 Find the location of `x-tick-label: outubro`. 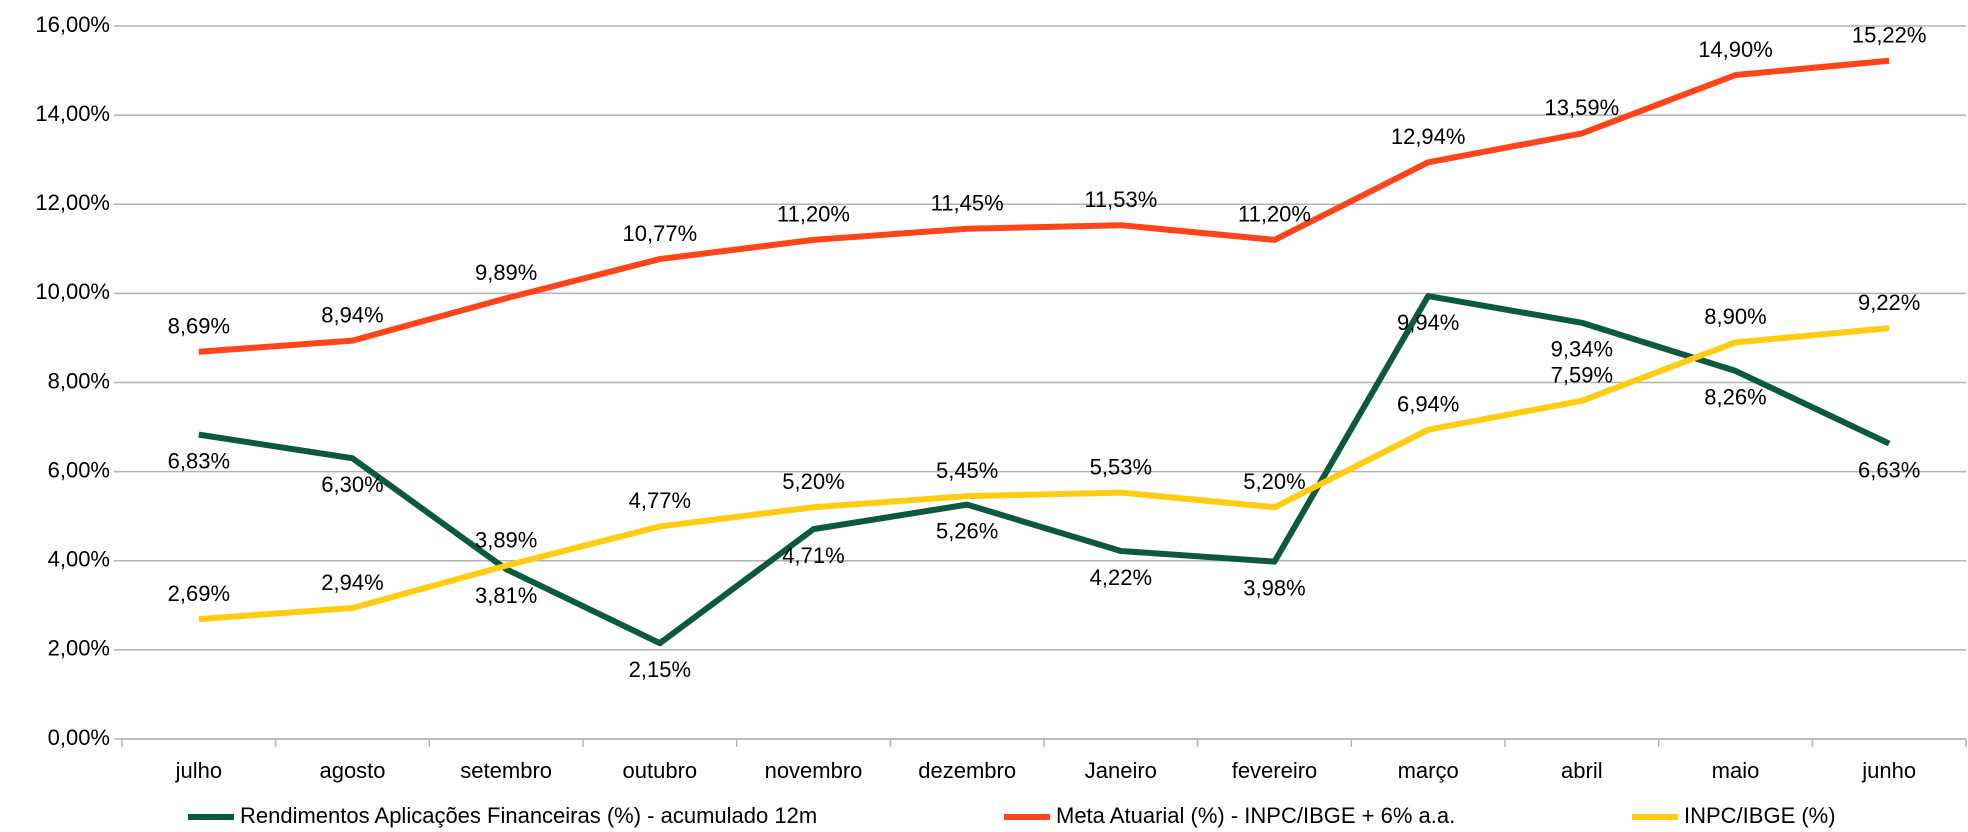

x-tick-label: outubro is located at coordinates (660, 770).